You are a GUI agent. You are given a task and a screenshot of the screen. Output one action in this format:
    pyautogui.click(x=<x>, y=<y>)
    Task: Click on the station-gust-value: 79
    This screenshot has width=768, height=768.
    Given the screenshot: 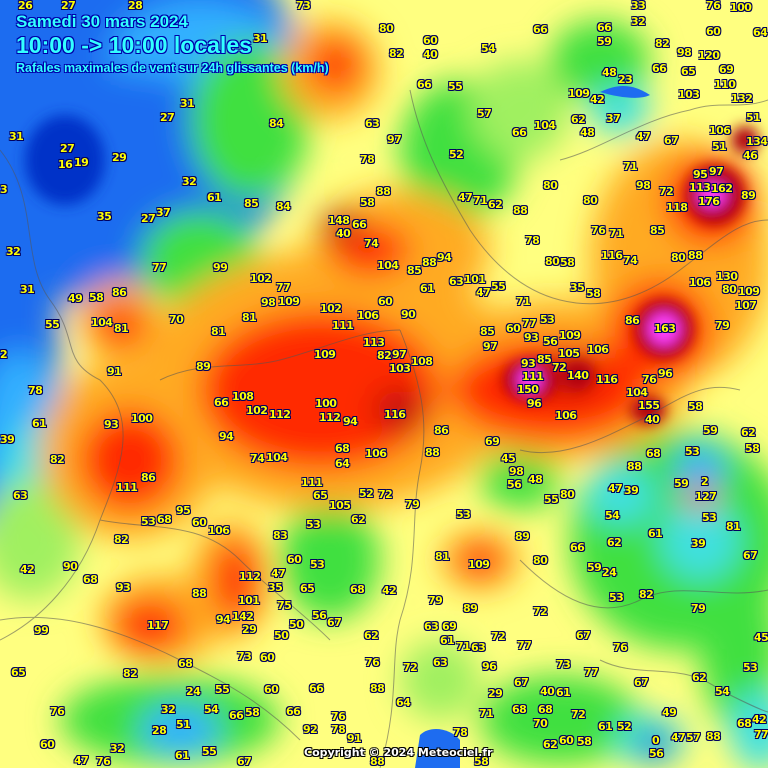 What is the action you would take?
    pyautogui.click(x=435, y=600)
    